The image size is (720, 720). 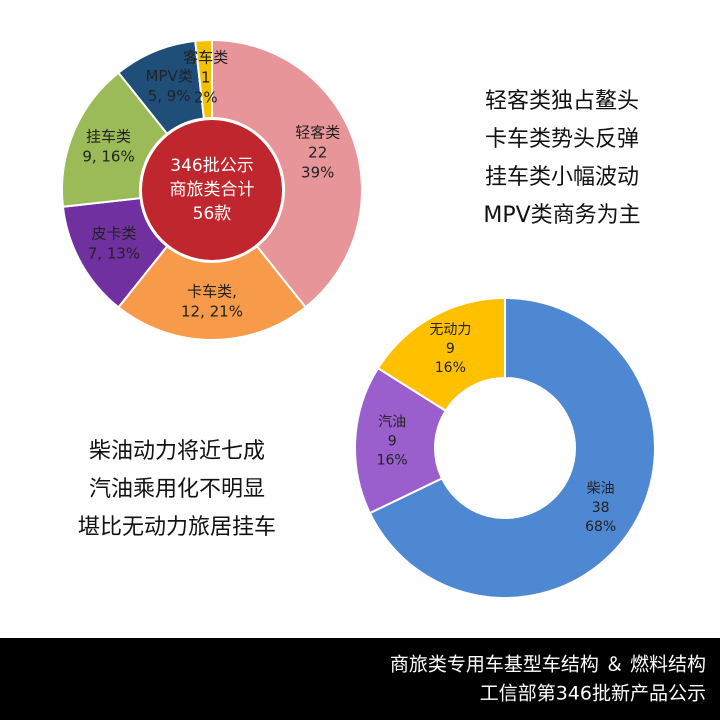 What do you see at coordinates (169, 76) in the screenshot?
I see `category-label: MPV类` at bounding box center [169, 76].